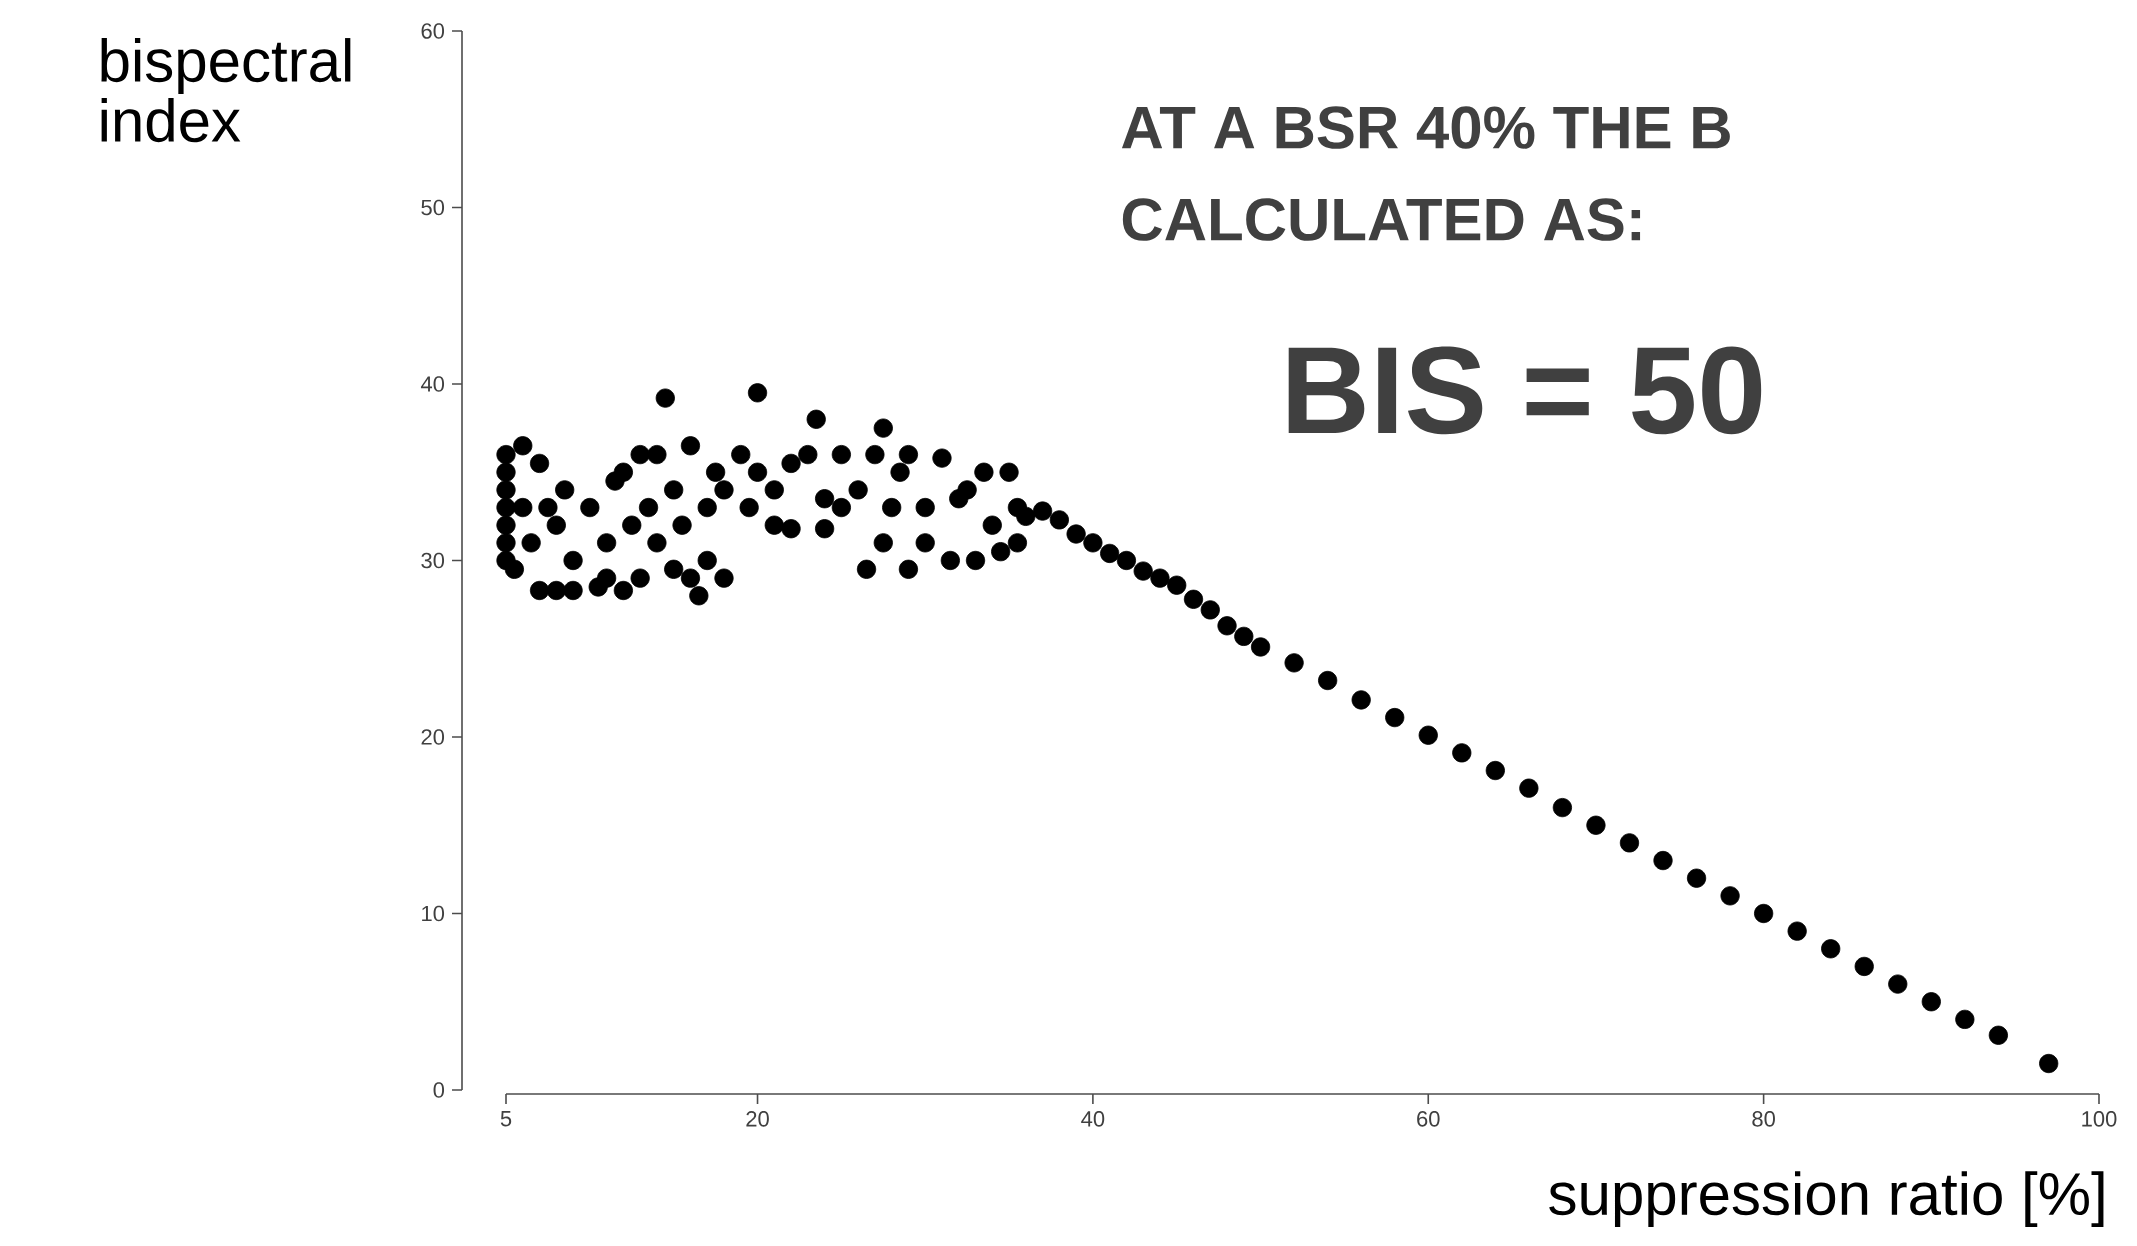 The width and height of the screenshot is (2137, 1246). Describe the element at coordinates (1381, 219) in the screenshot. I see `annotation: CALCULATED AS:` at that location.